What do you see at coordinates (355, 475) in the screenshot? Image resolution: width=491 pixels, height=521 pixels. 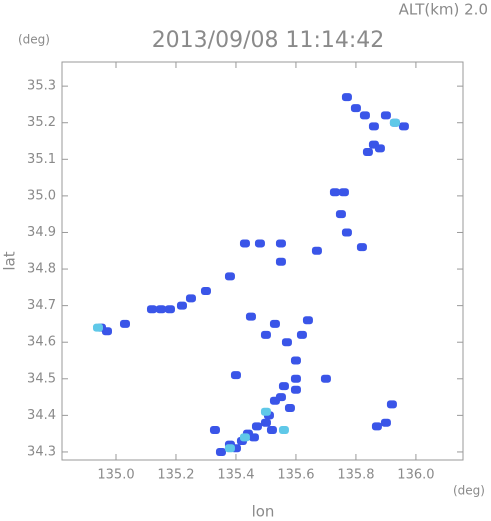 I see `x-tick-label: 135.8` at bounding box center [355, 475].